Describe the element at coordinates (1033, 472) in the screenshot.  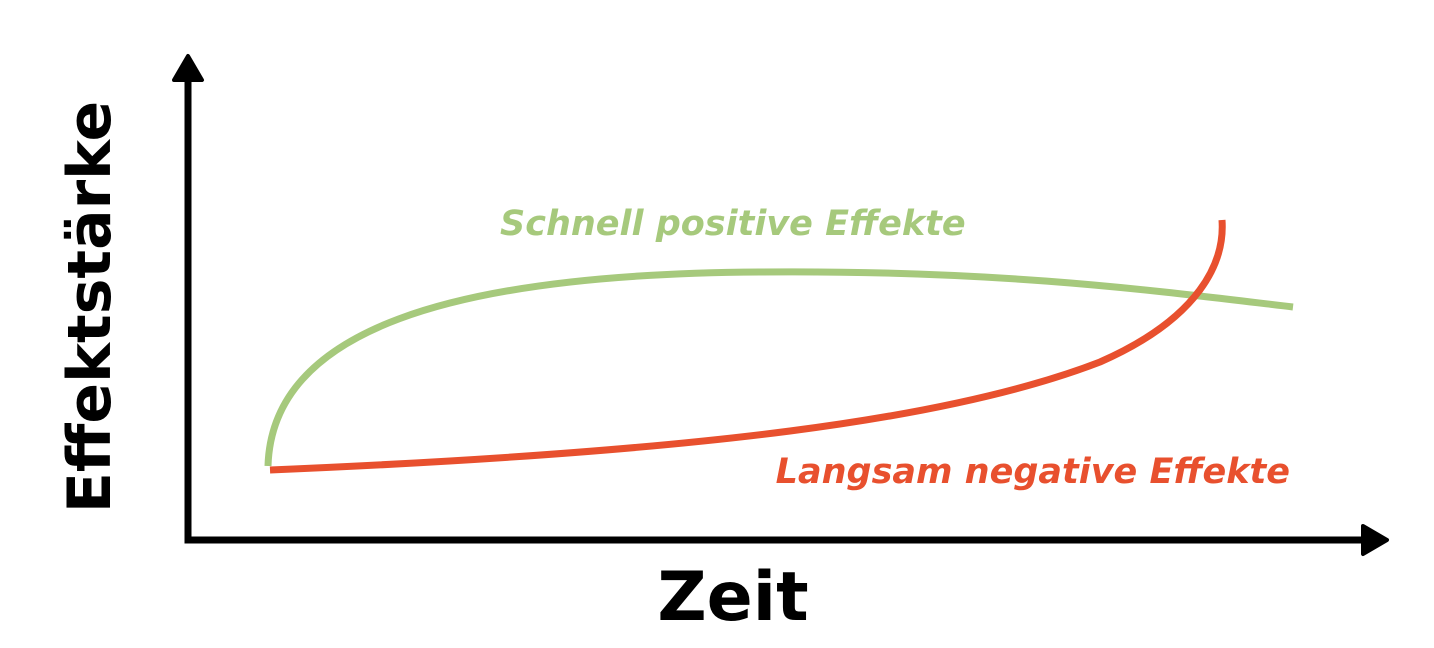
I see `curve-label: Langsam negative Effekte` at that location.